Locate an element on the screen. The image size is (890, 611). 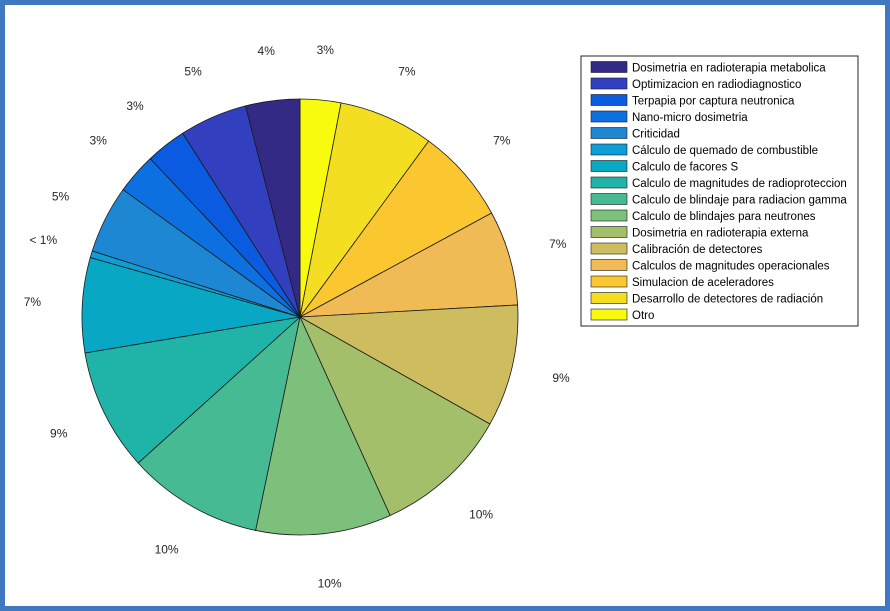
legend-swatch-simulacion-de-aceleradores is located at coordinates (609, 281).